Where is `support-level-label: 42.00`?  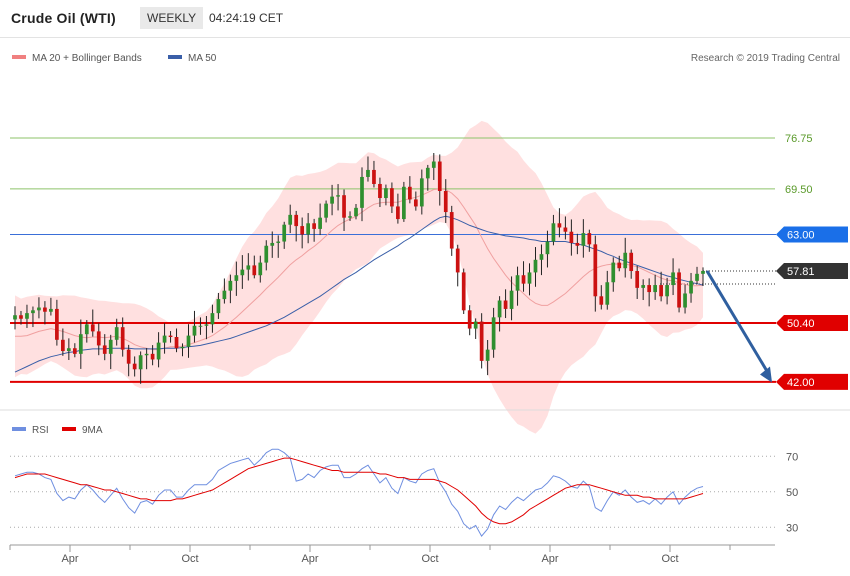 support-level-label: 42.00 is located at coordinates (801, 383).